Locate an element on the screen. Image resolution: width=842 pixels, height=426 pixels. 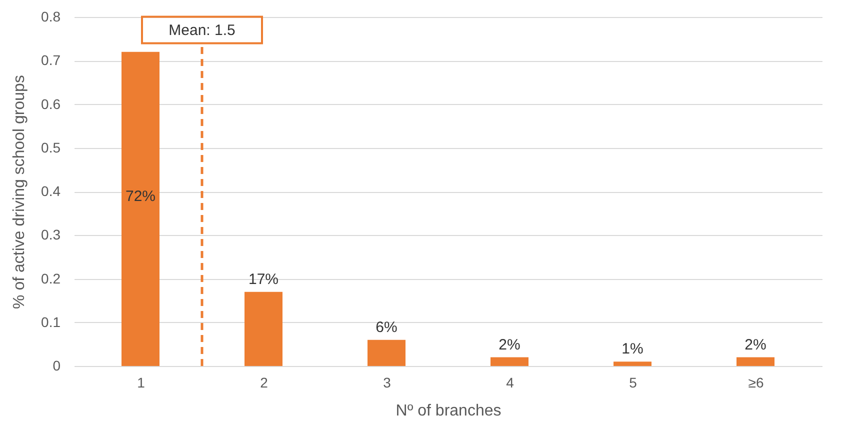
y-tick-label: 0.3 is located at coordinates (51, 234).